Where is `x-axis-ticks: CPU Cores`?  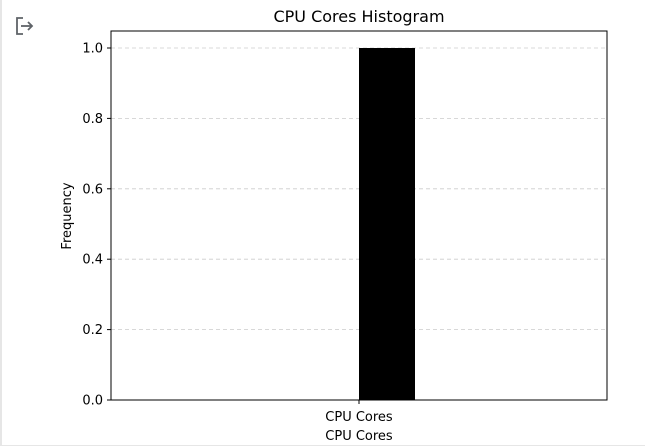
x-axis-ticks: CPU Cores is located at coordinates (359, 412).